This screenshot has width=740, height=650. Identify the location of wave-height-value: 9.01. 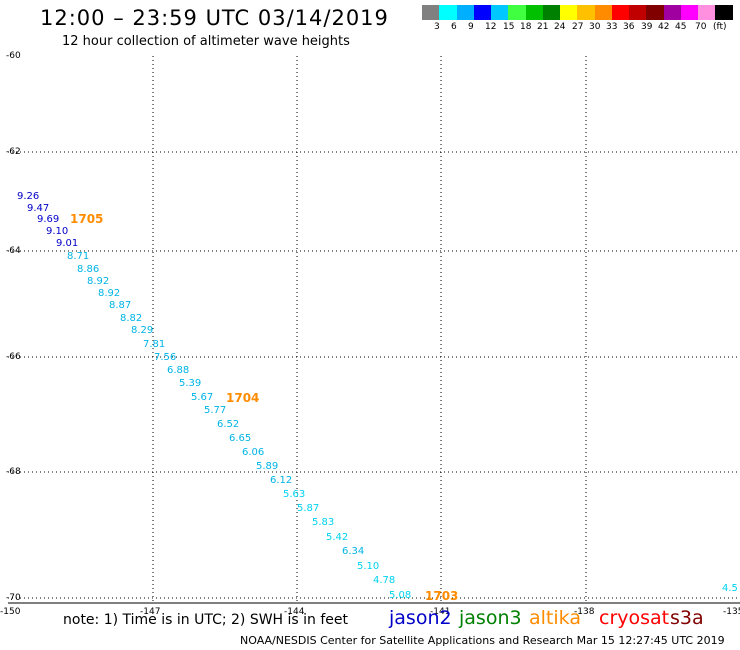
(67, 243).